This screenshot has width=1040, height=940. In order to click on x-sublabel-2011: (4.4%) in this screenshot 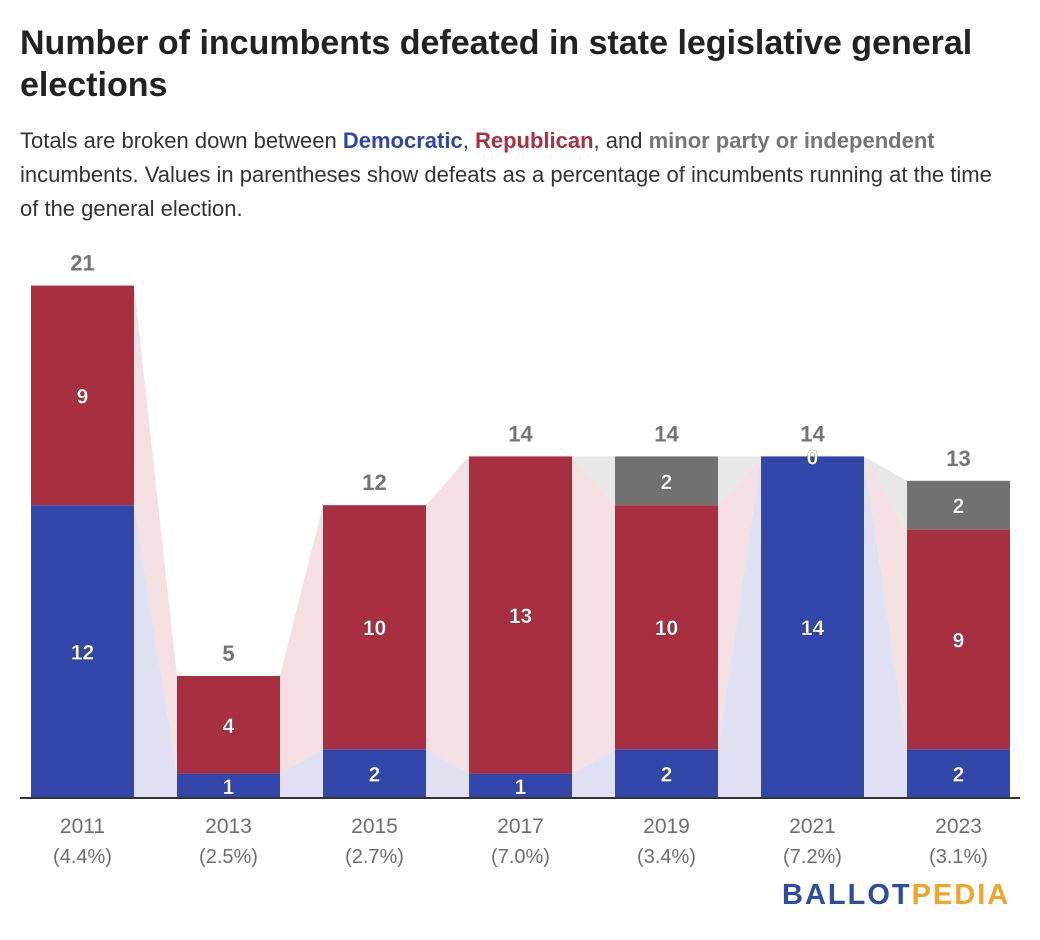, I will do `click(82, 857)`.